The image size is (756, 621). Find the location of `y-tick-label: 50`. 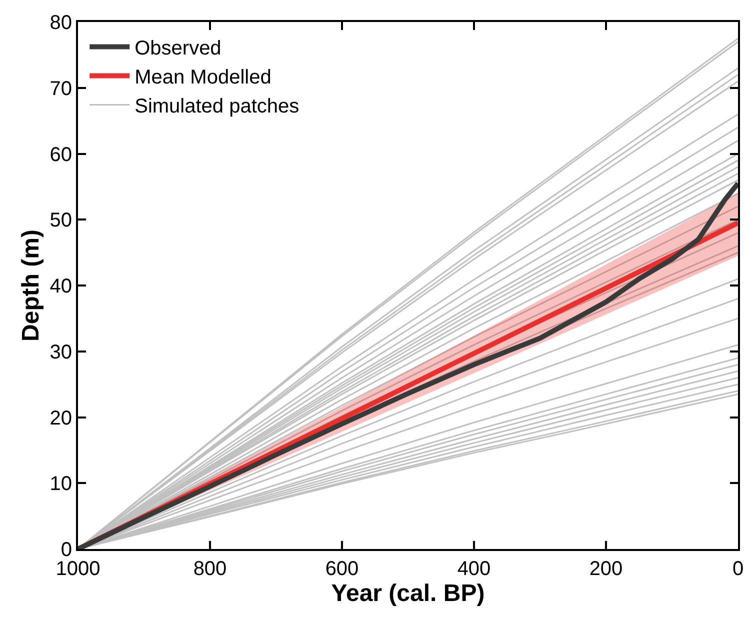

y-tick-label: 50 is located at coordinates (61, 221).